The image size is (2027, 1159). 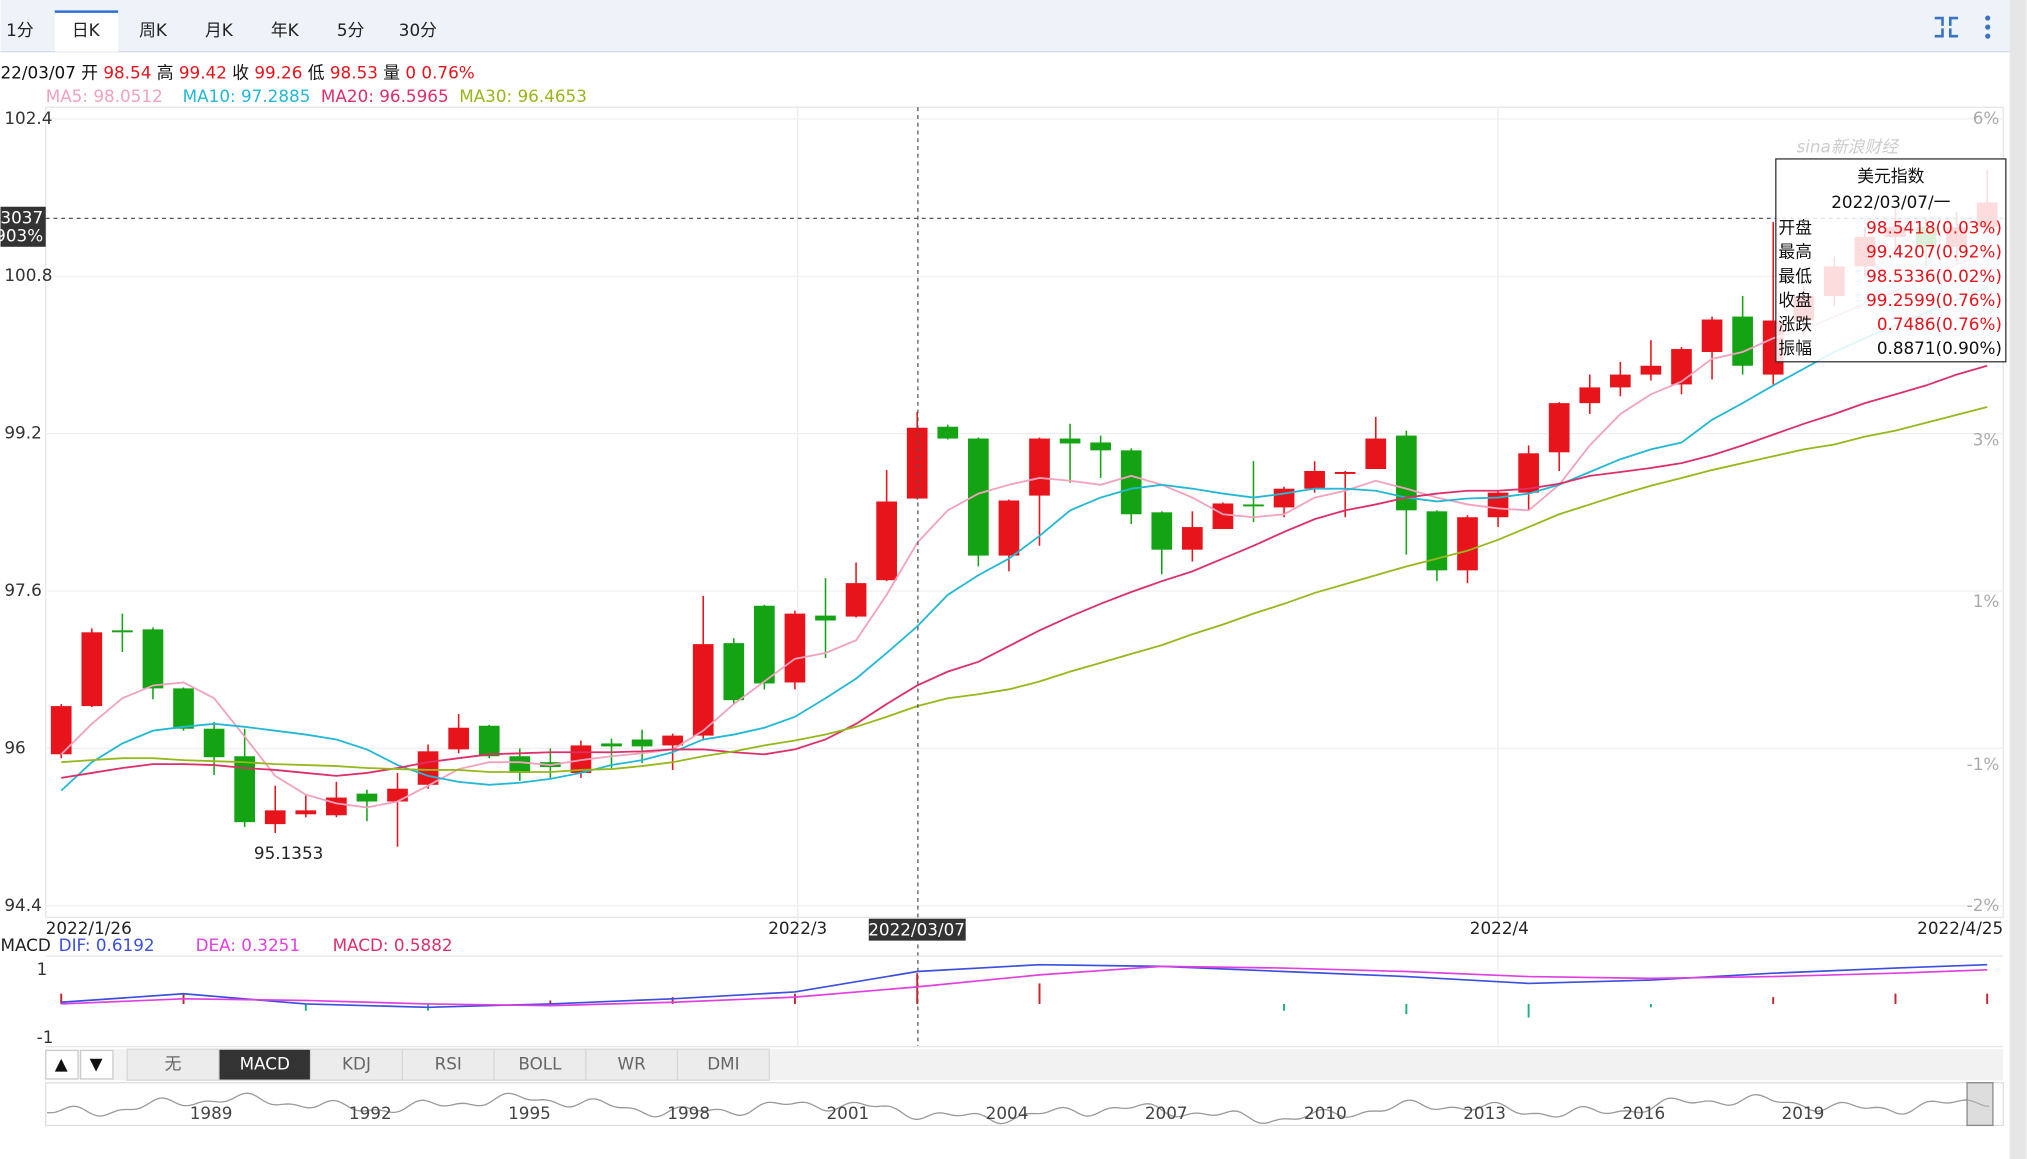 I want to click on low-annotation: 95.1353, so click(x=288, y=853).